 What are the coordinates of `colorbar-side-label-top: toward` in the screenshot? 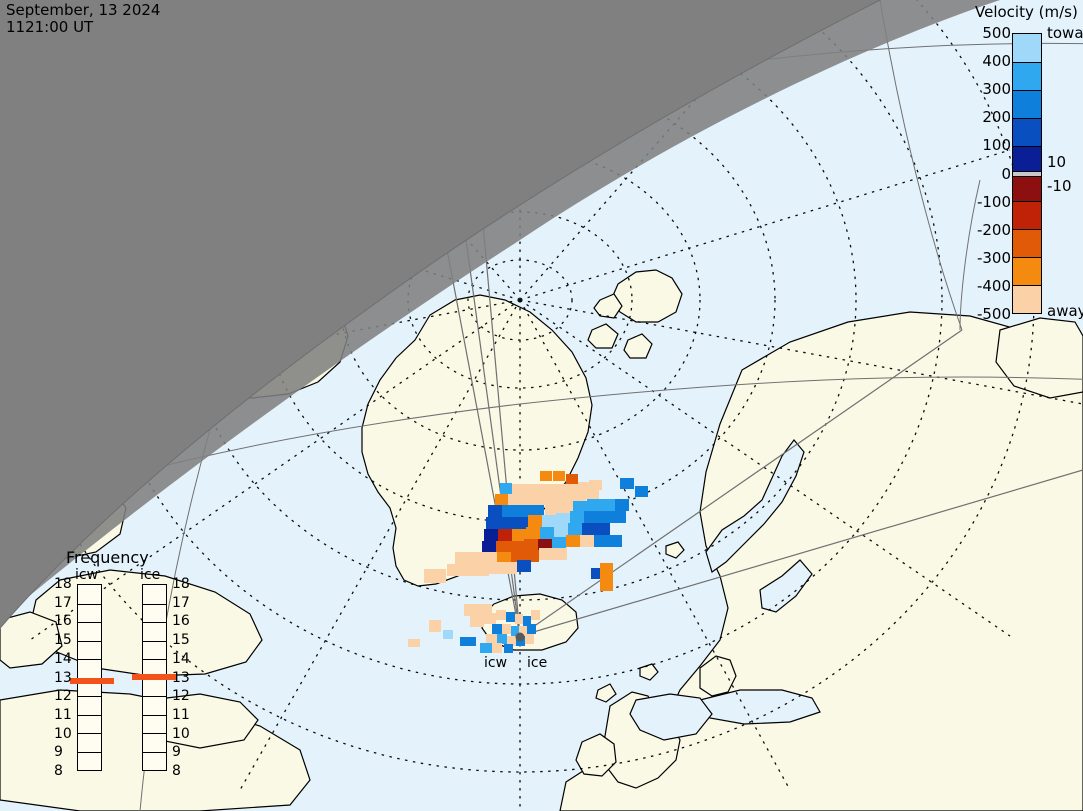 It's located at (1065, 33).